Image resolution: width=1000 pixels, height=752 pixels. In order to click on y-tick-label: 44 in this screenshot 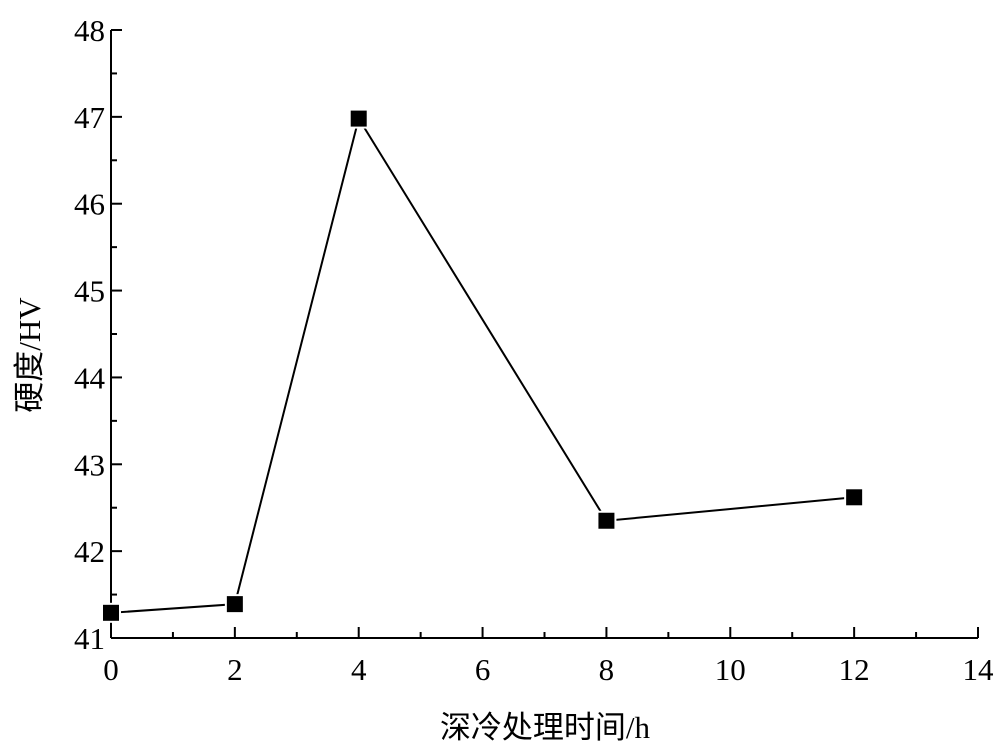, I will do `click(90, 377)`.